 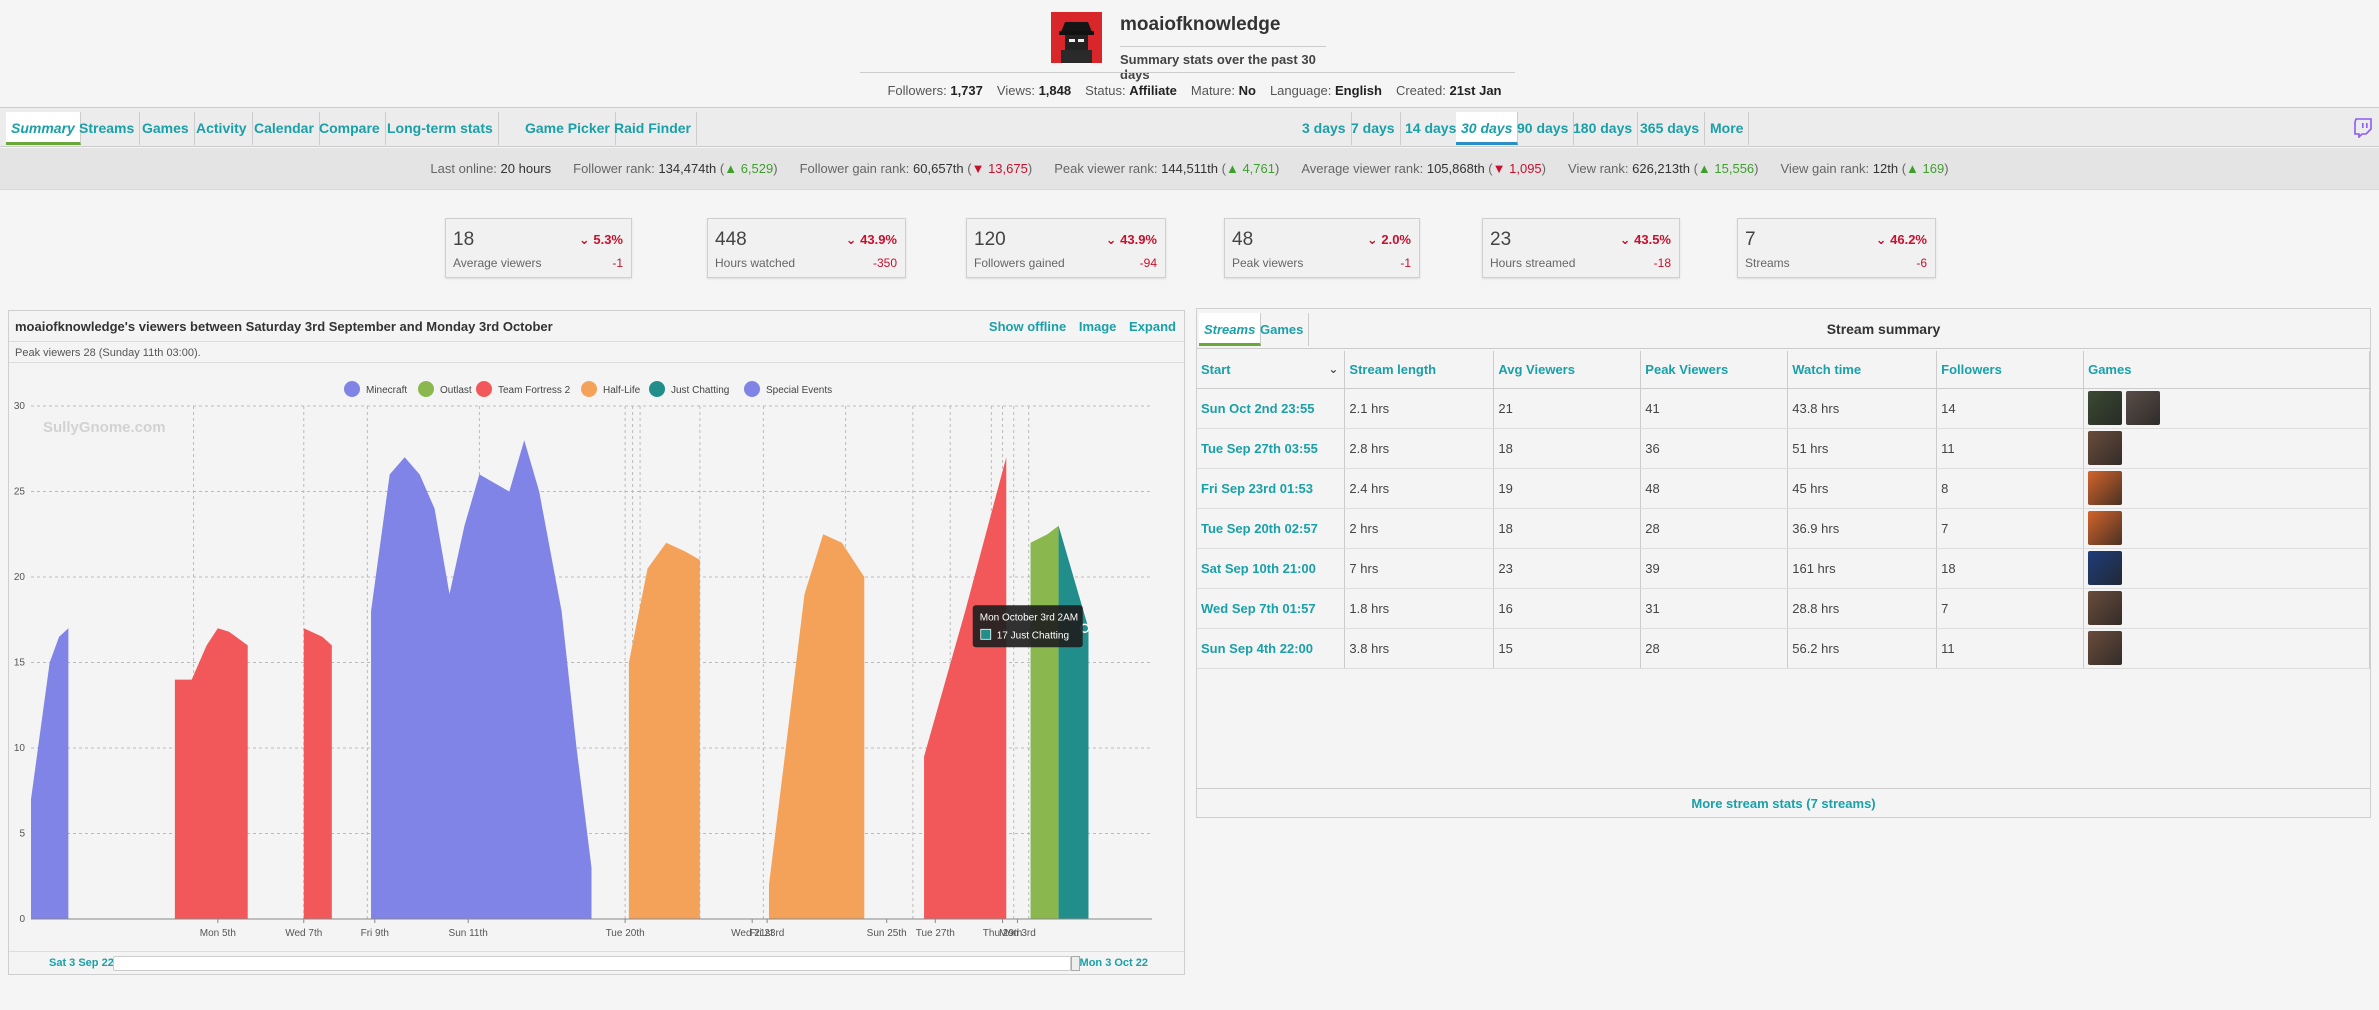 What do you see at coordinates (1324, 128) in the screenshot?
I see `range-tab-3-days: 3 days` at bounding box center [1324, 128].